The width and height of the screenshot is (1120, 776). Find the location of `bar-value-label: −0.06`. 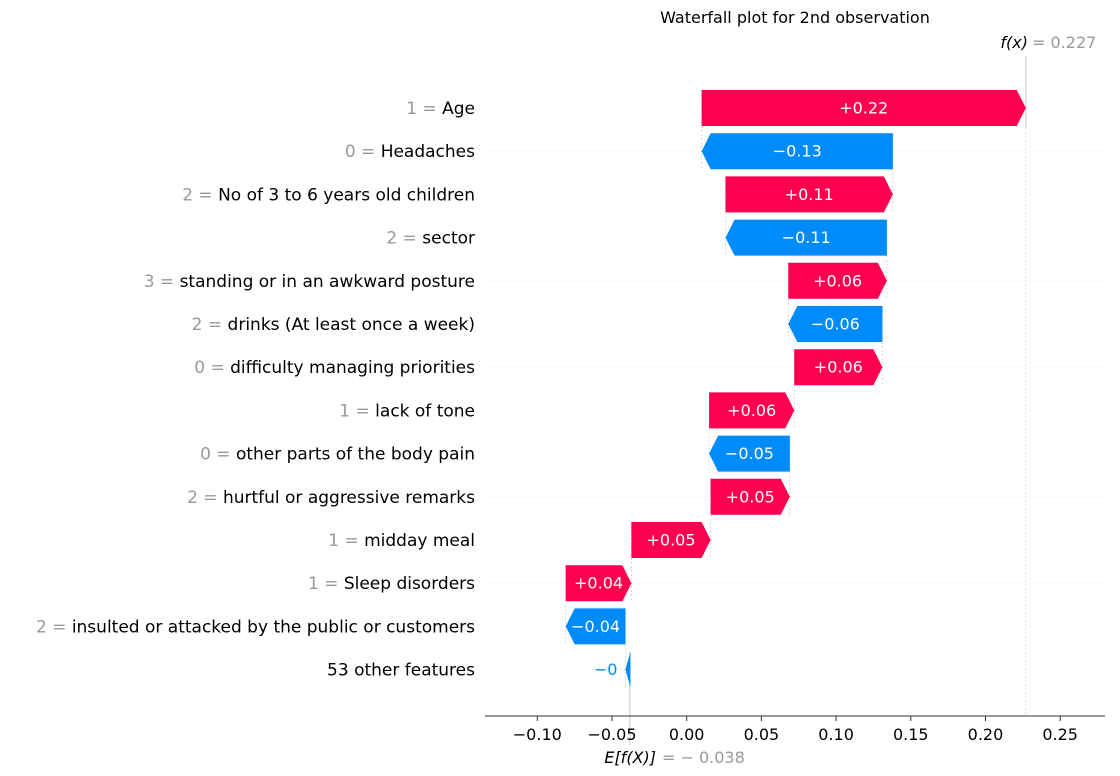

bar-value-label: −0.06 is located at coordinates (835, 324).